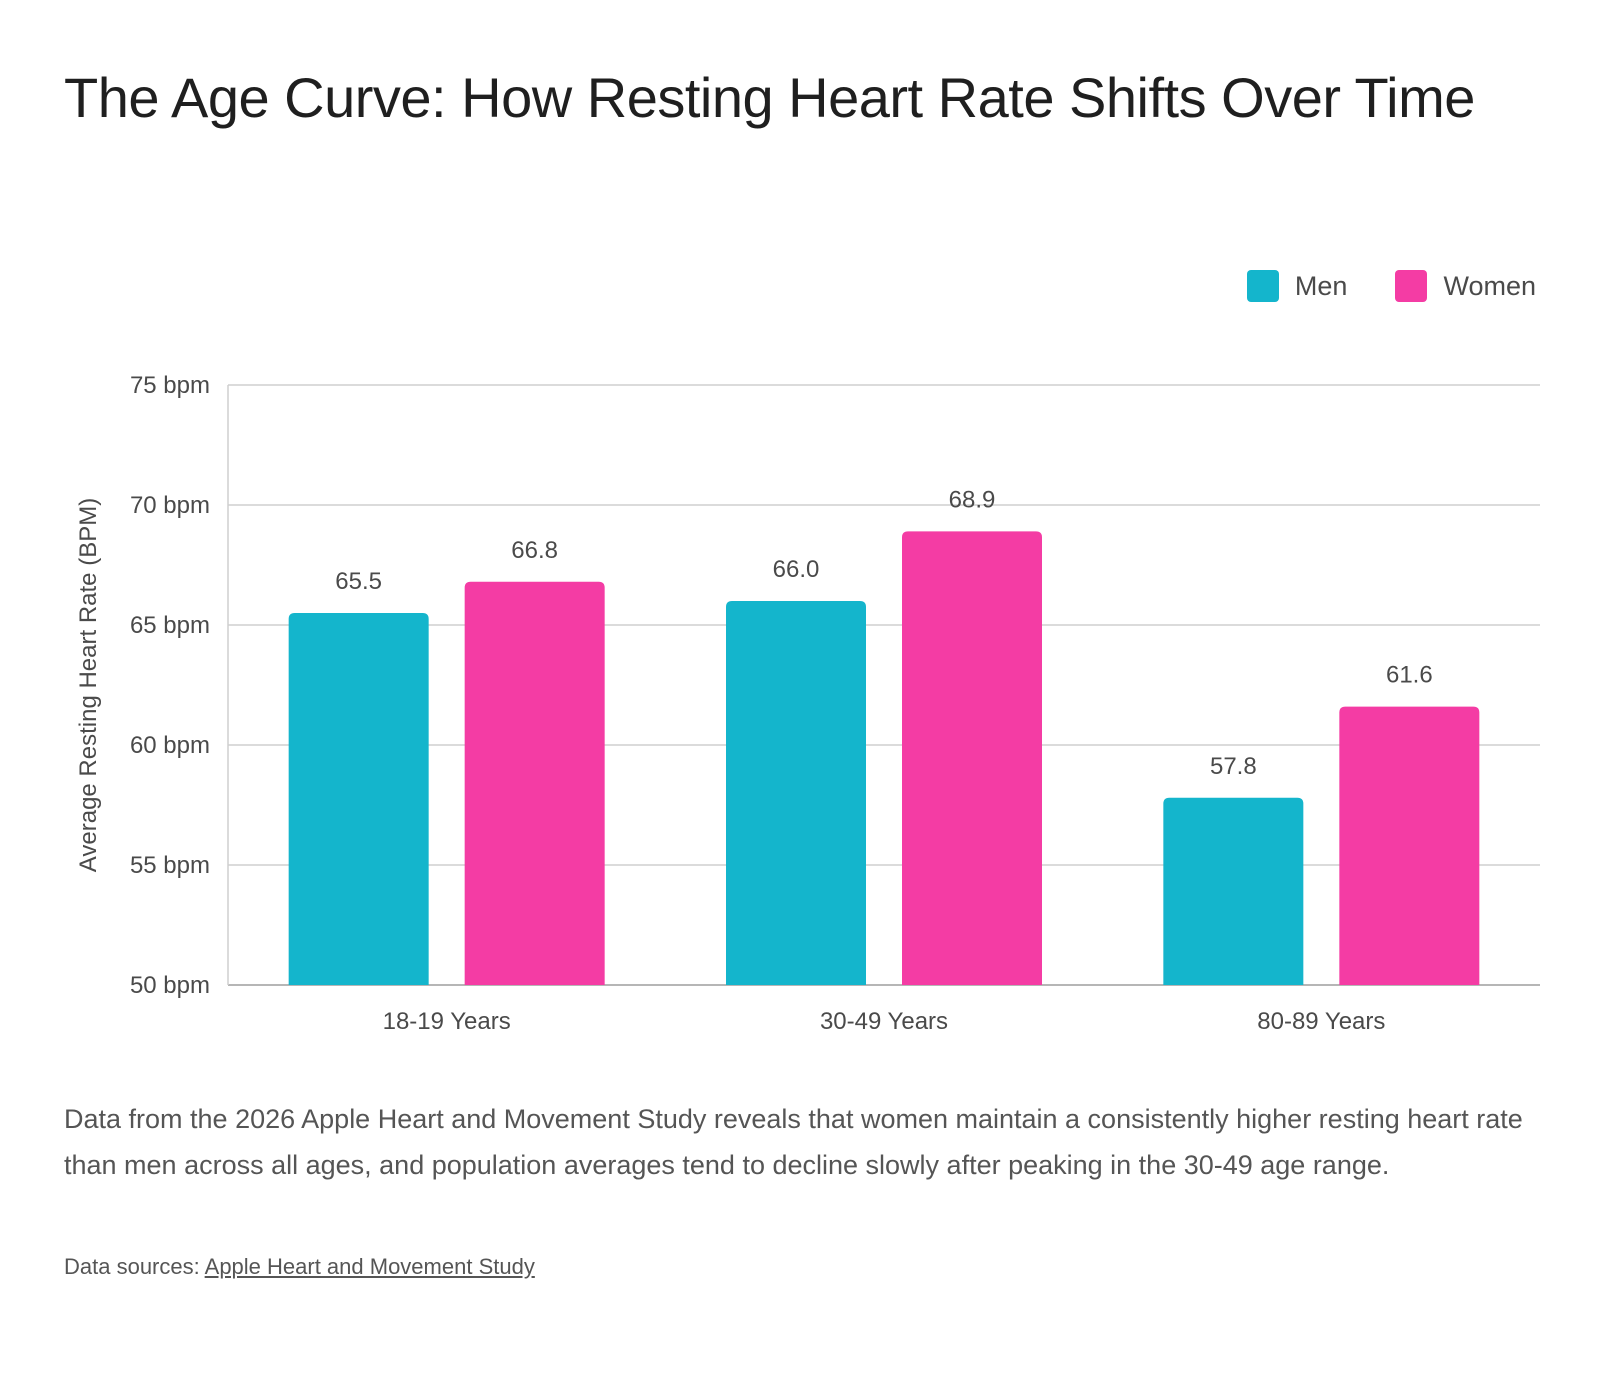 The width and height of the screenshot is (1600, 1376). I want to click on y-tick-label: 65 bpm, so click(170, 625).